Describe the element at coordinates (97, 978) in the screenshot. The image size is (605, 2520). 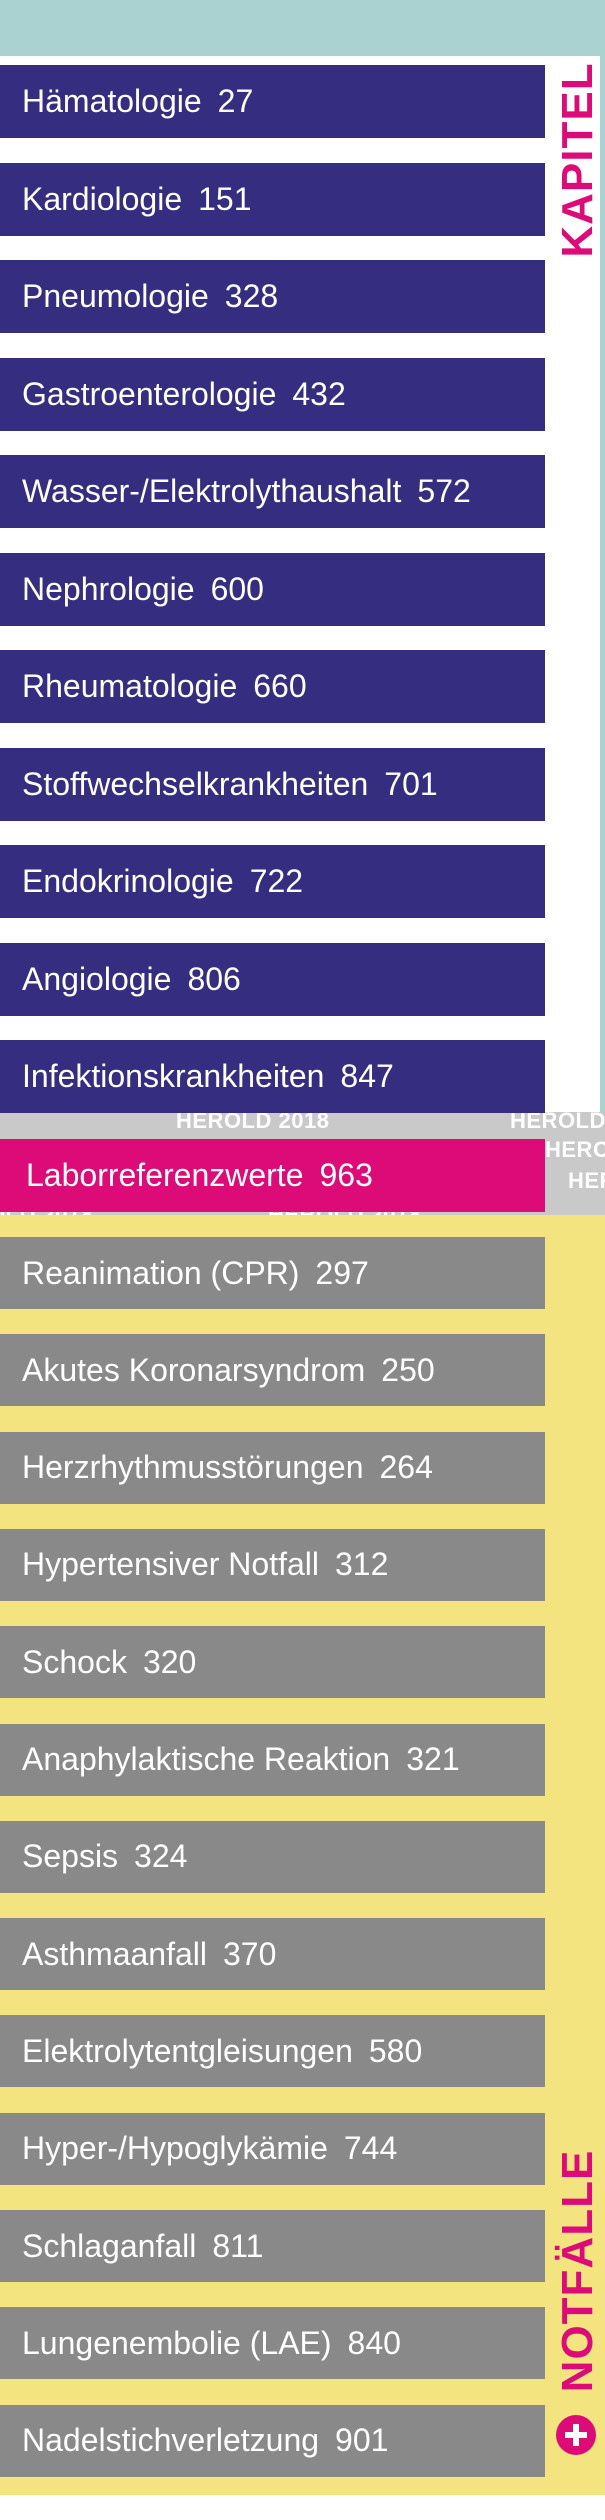
I see `tab-label: Angiologie` at that location.